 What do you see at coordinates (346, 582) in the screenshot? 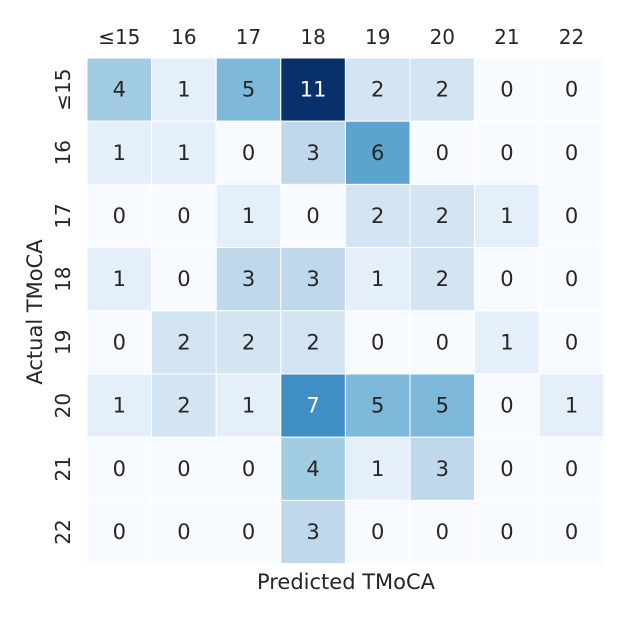
I see `x-axis-label: Predicted TMoCA` at bounding box center [346, 582].